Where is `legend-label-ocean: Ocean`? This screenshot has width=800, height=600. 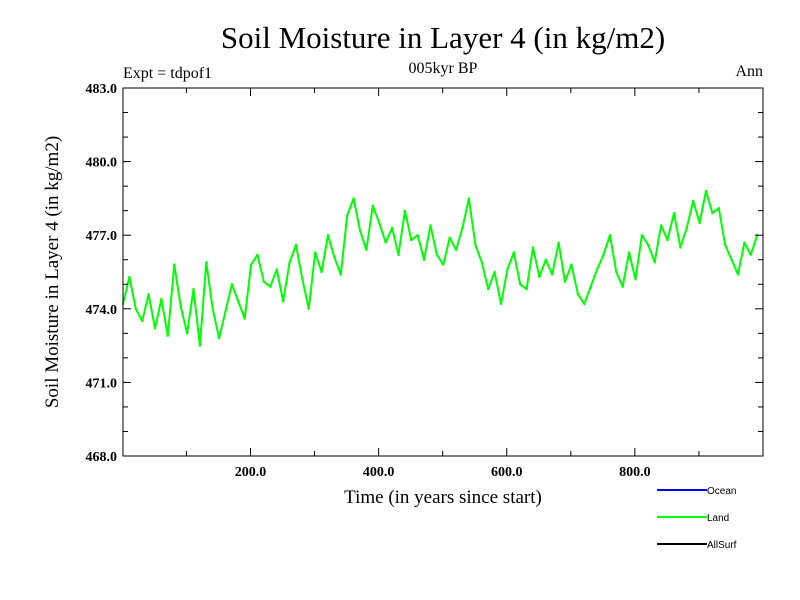 legend-label-ocean: Ocean is located at coordinates (721, 491).